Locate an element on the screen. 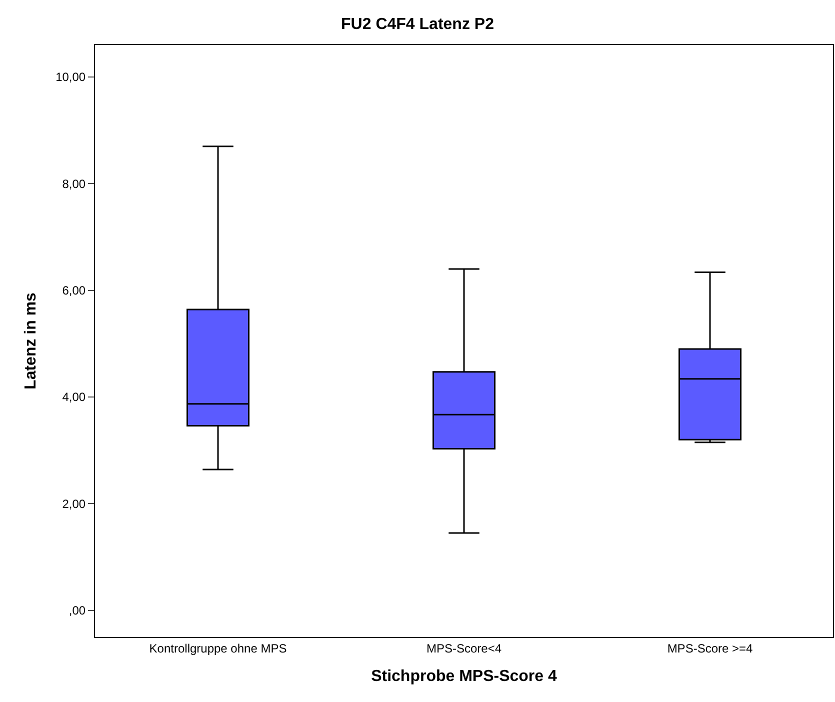 The width and height of the screenshot is (835, 702). x-tick-label: Kontrollgruppe ohne MPS is located at coordinates (218, 648).